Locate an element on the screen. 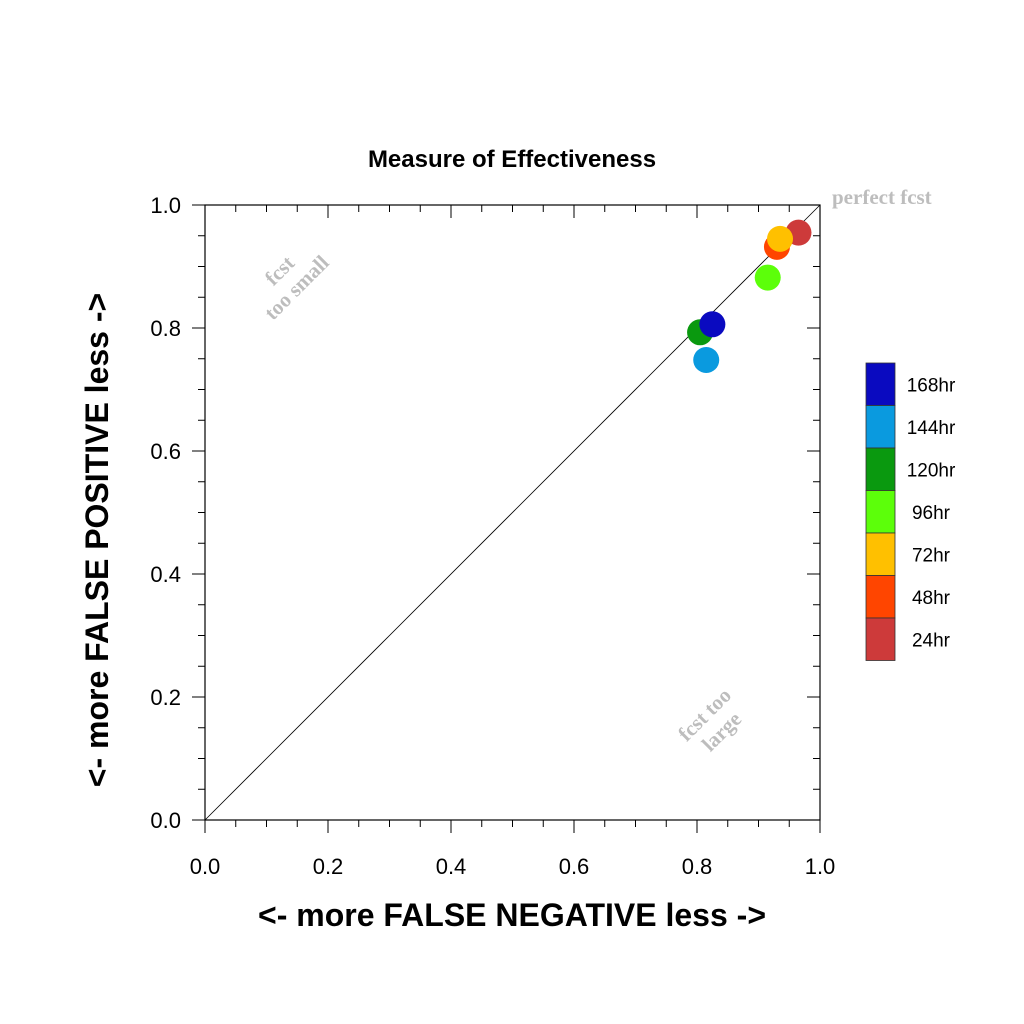  x-tick-label: 0.4 is located at coordinates (451, 866).